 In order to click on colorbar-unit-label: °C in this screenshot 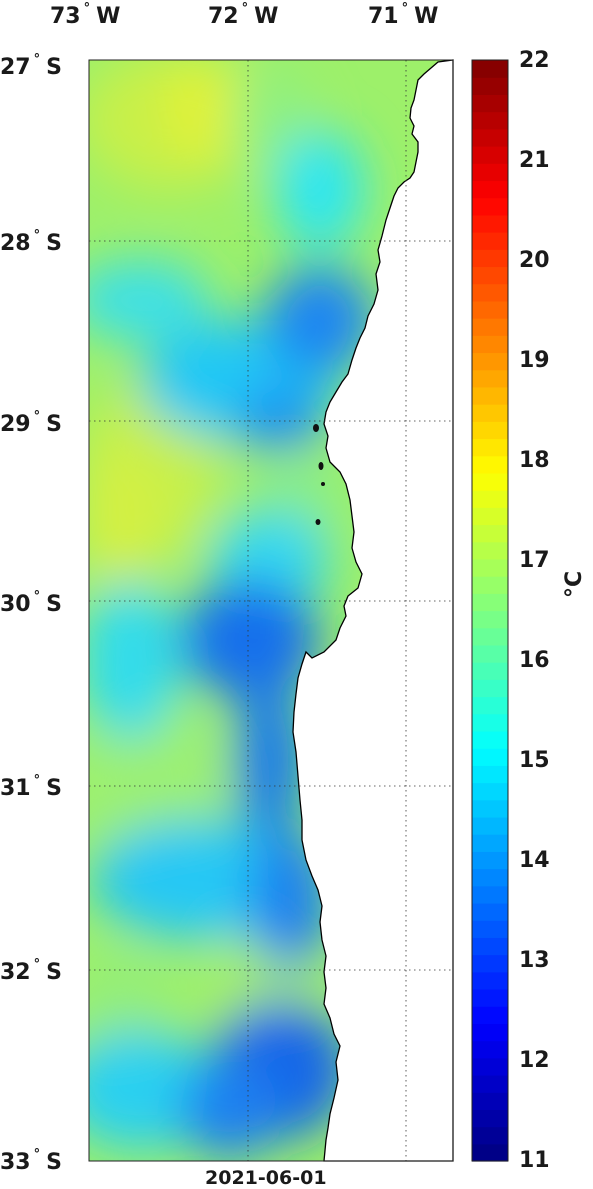, I will do `click(574, 584)`.